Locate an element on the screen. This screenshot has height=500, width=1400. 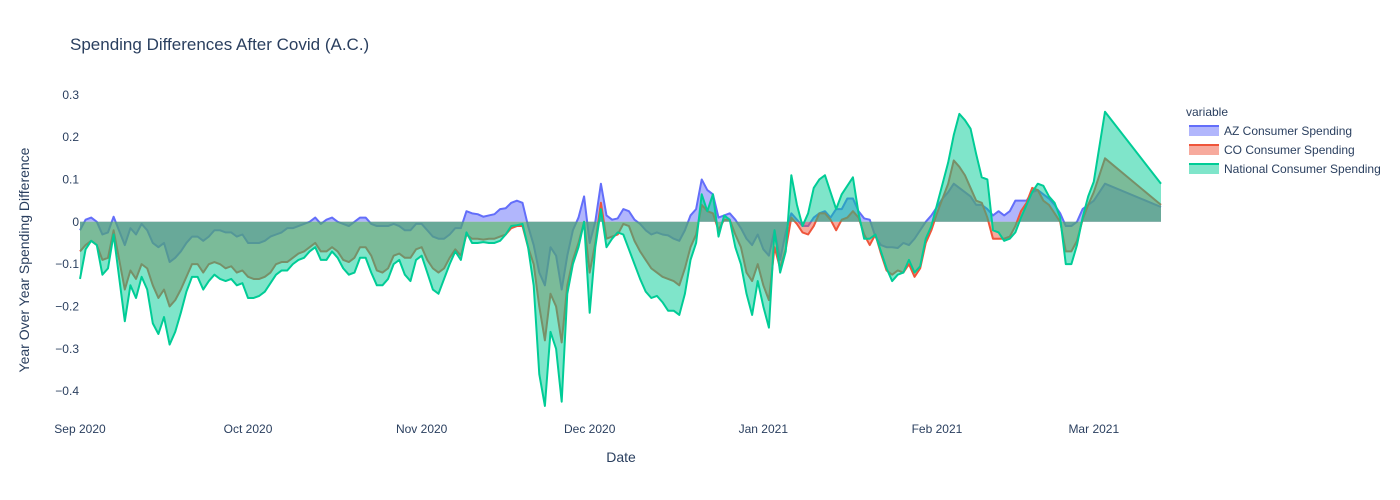
x-tick-label: Sep 2020 is located at coordinates (80, 429).